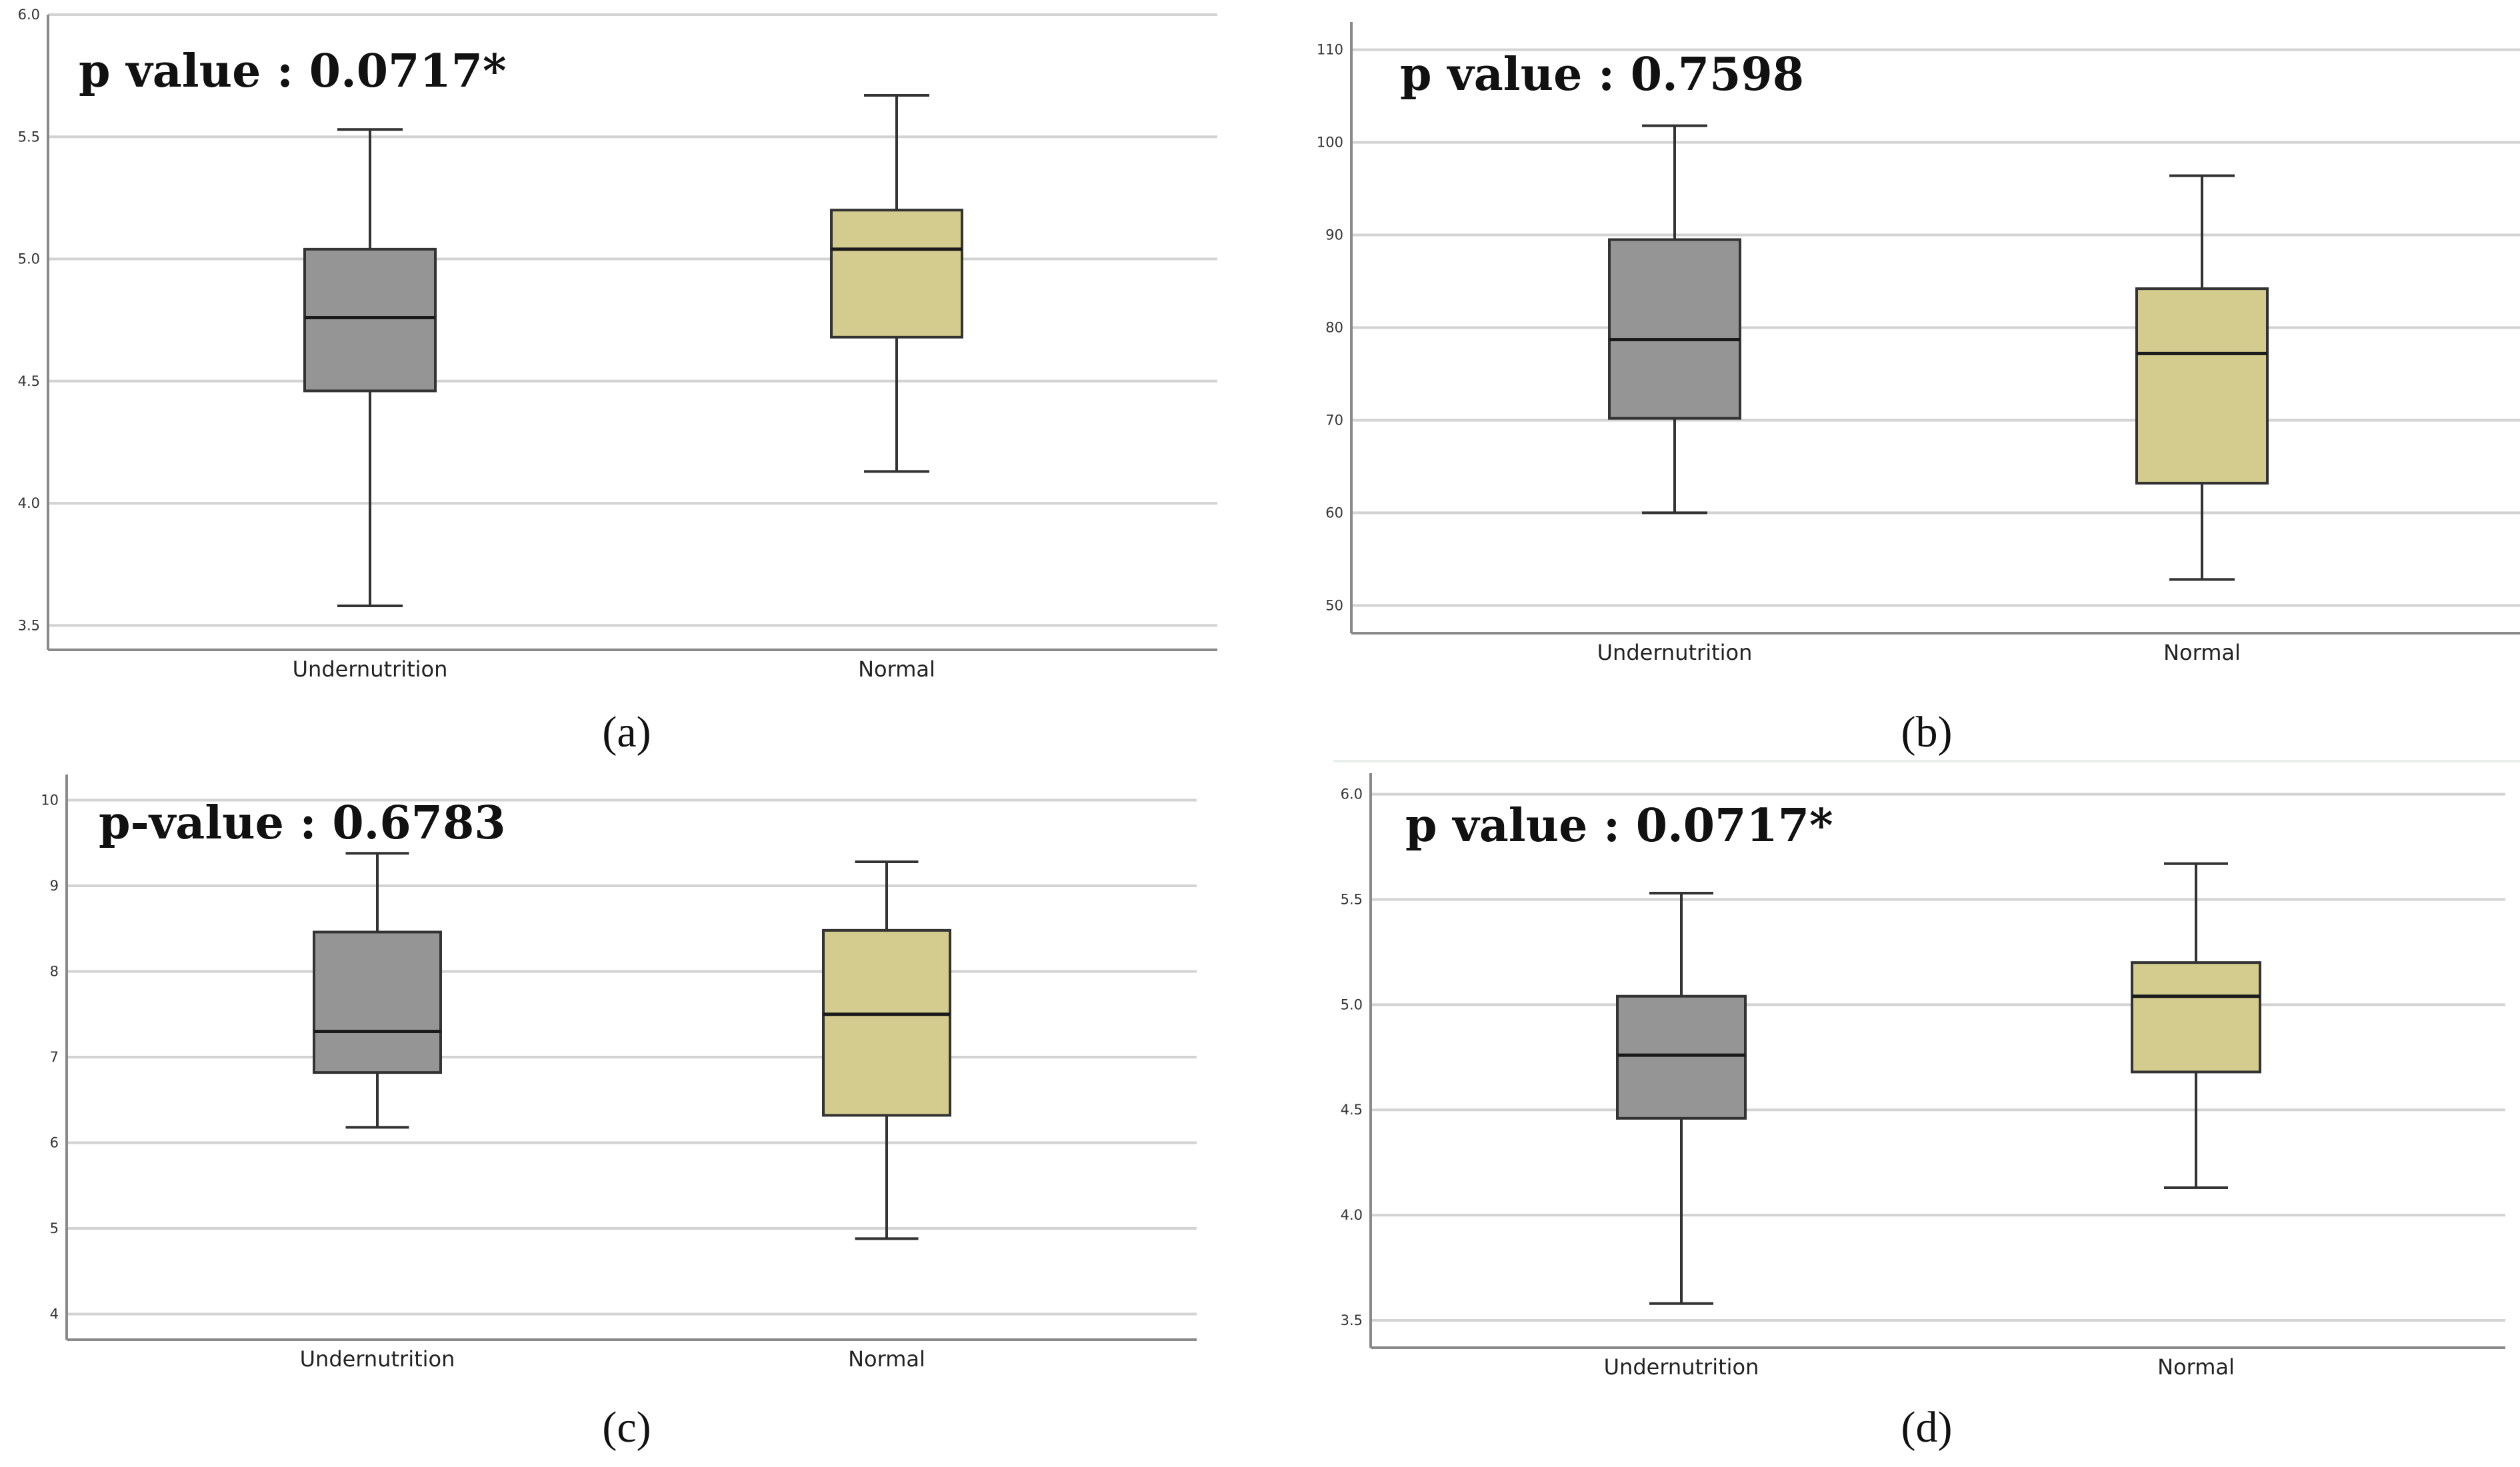 The width and height of the screenshot is (2520, 1467). Describe the element at coordinates (54, 1142) in the screenshot. I see `y-tick-label: 6` at that location.